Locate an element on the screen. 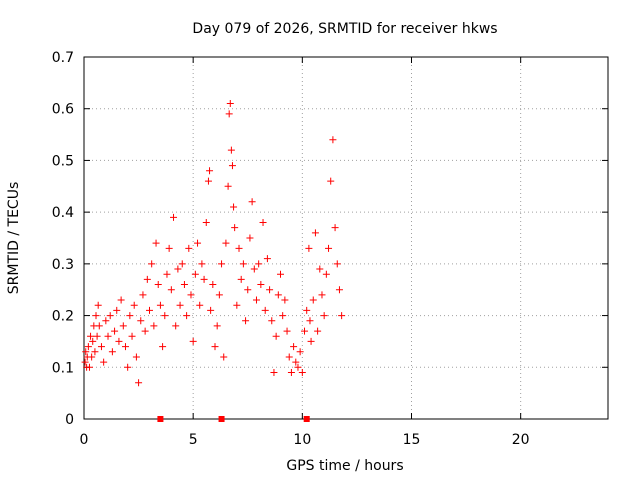 The image size is (640, 480). y-tick-label: 0.1 is located at coordinates (63, 368).